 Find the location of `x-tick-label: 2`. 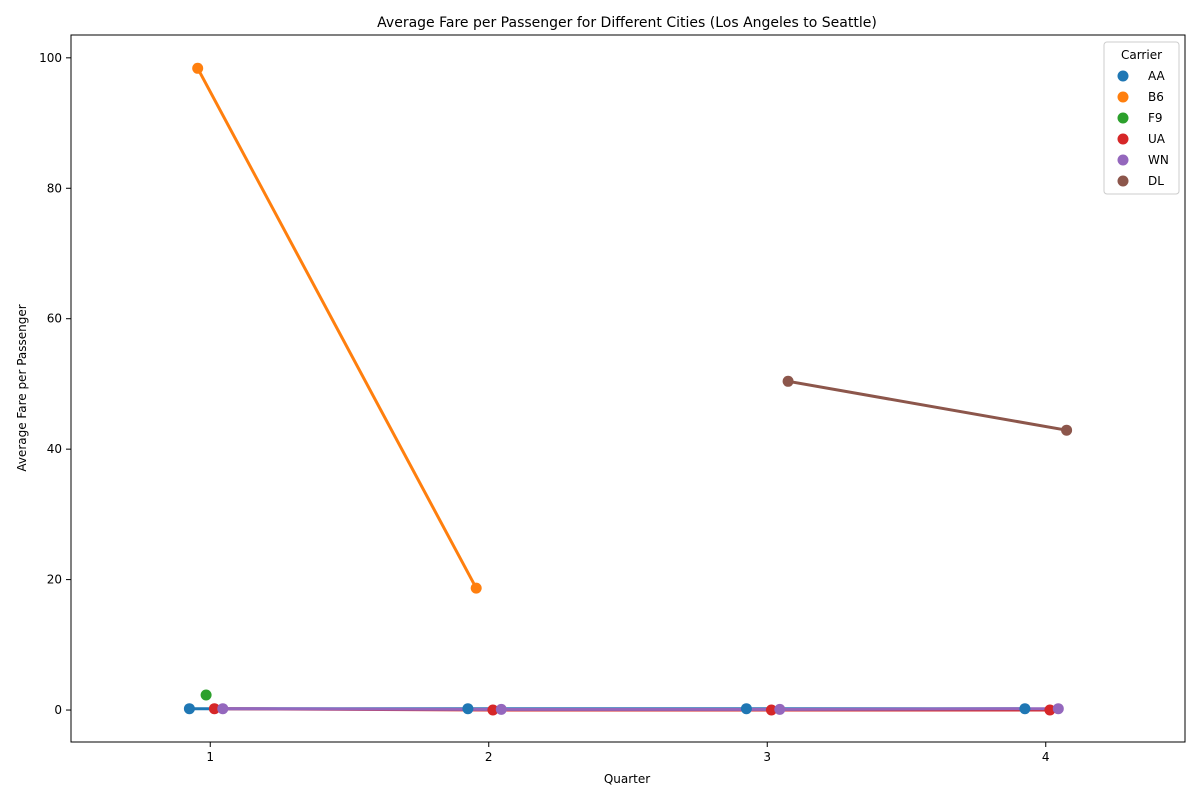

x-tick-label: 2 is located at coordinates (489, 757).